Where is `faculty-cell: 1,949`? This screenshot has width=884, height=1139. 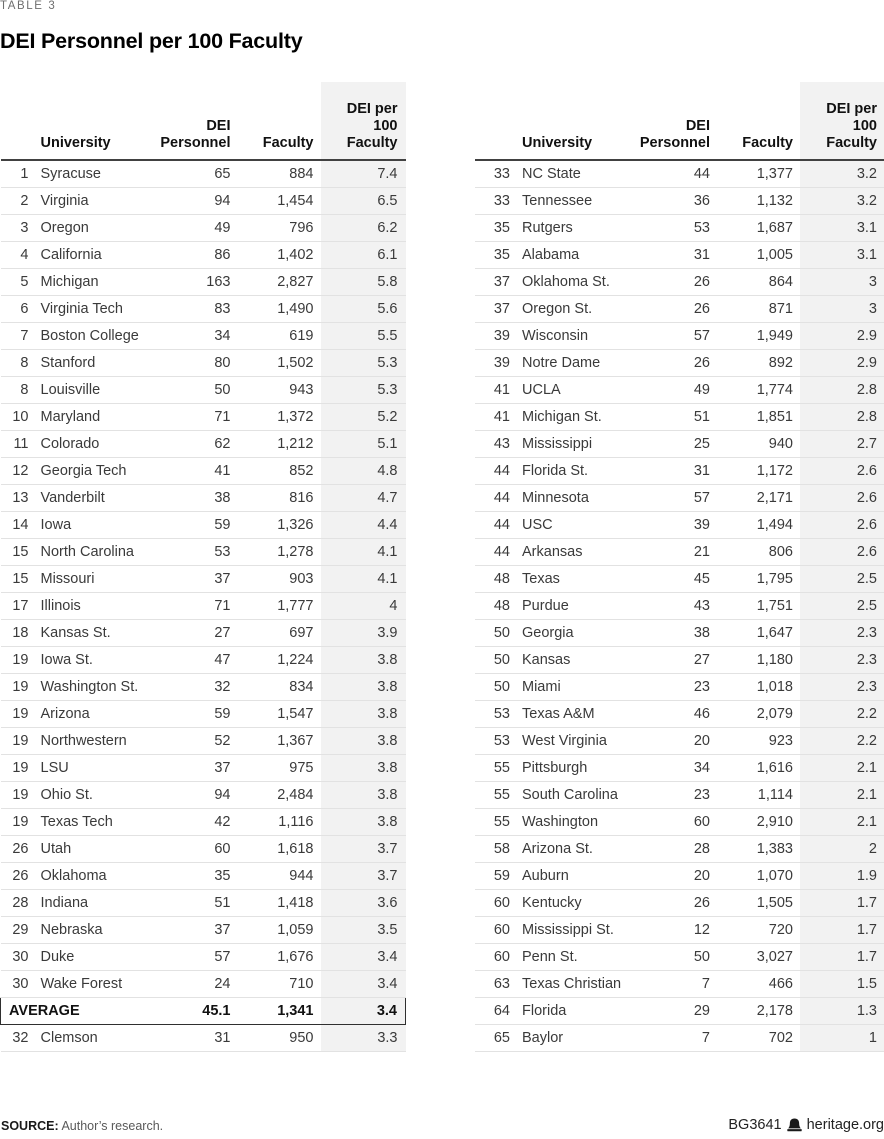 faculty-cell: 1,949 is located at coordinates (756, 336).